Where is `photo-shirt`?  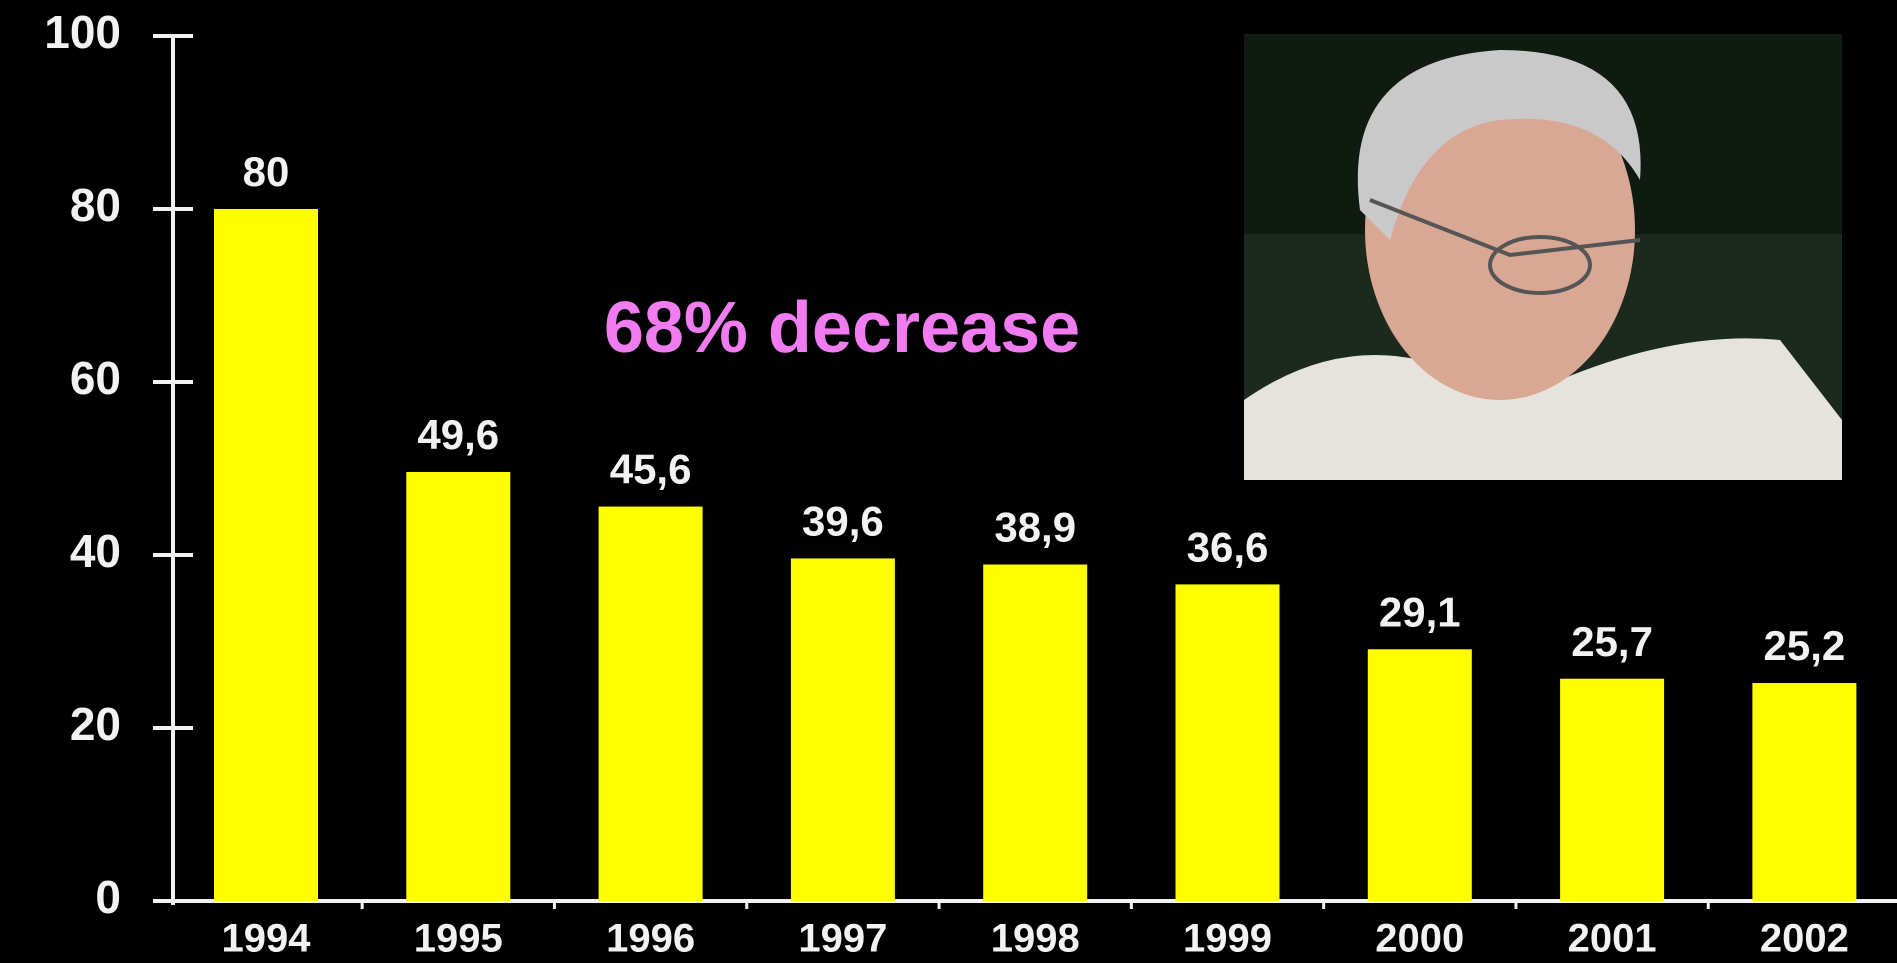 photo-shirt is located at coordinates (1543, 409).